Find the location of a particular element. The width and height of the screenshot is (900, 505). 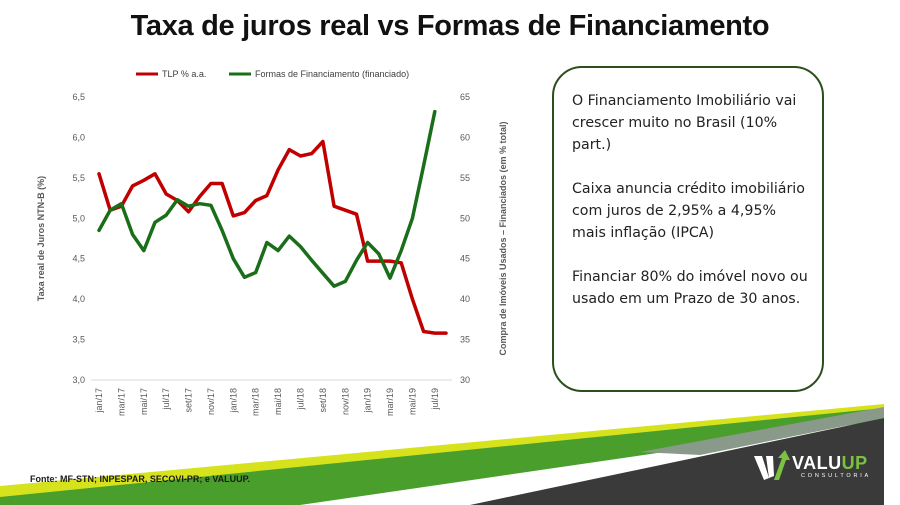

y-left-tick-label: 3,0 is located at coordinates (78, 380).